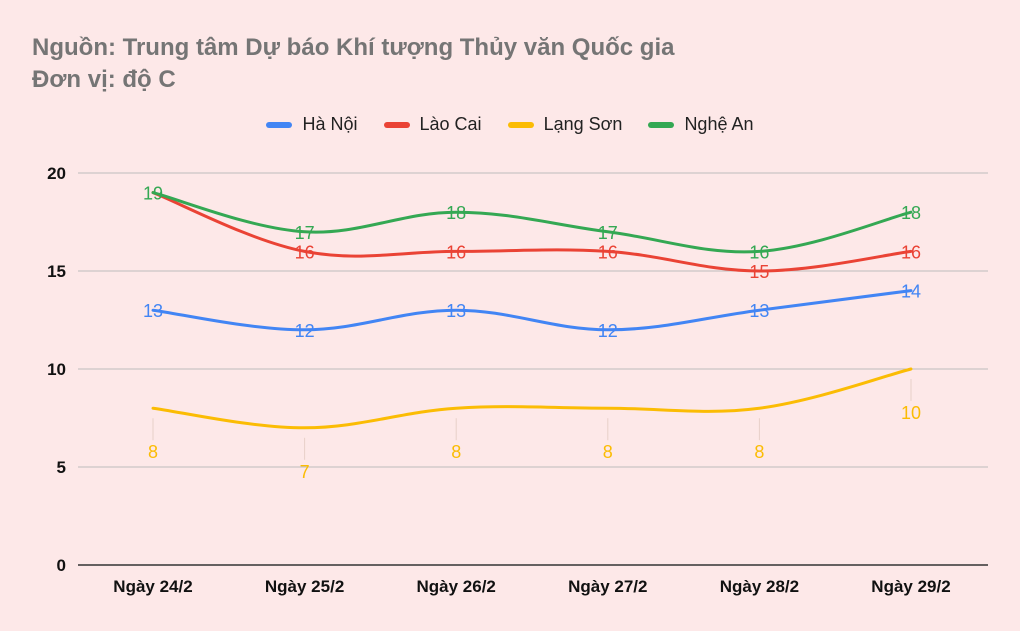 The height and width of the screenshot is (631, 1020). Describe the element at coordinates (456, 586) in the screenshot. I see `x-tick-label: Ngày 26/2` at that location.